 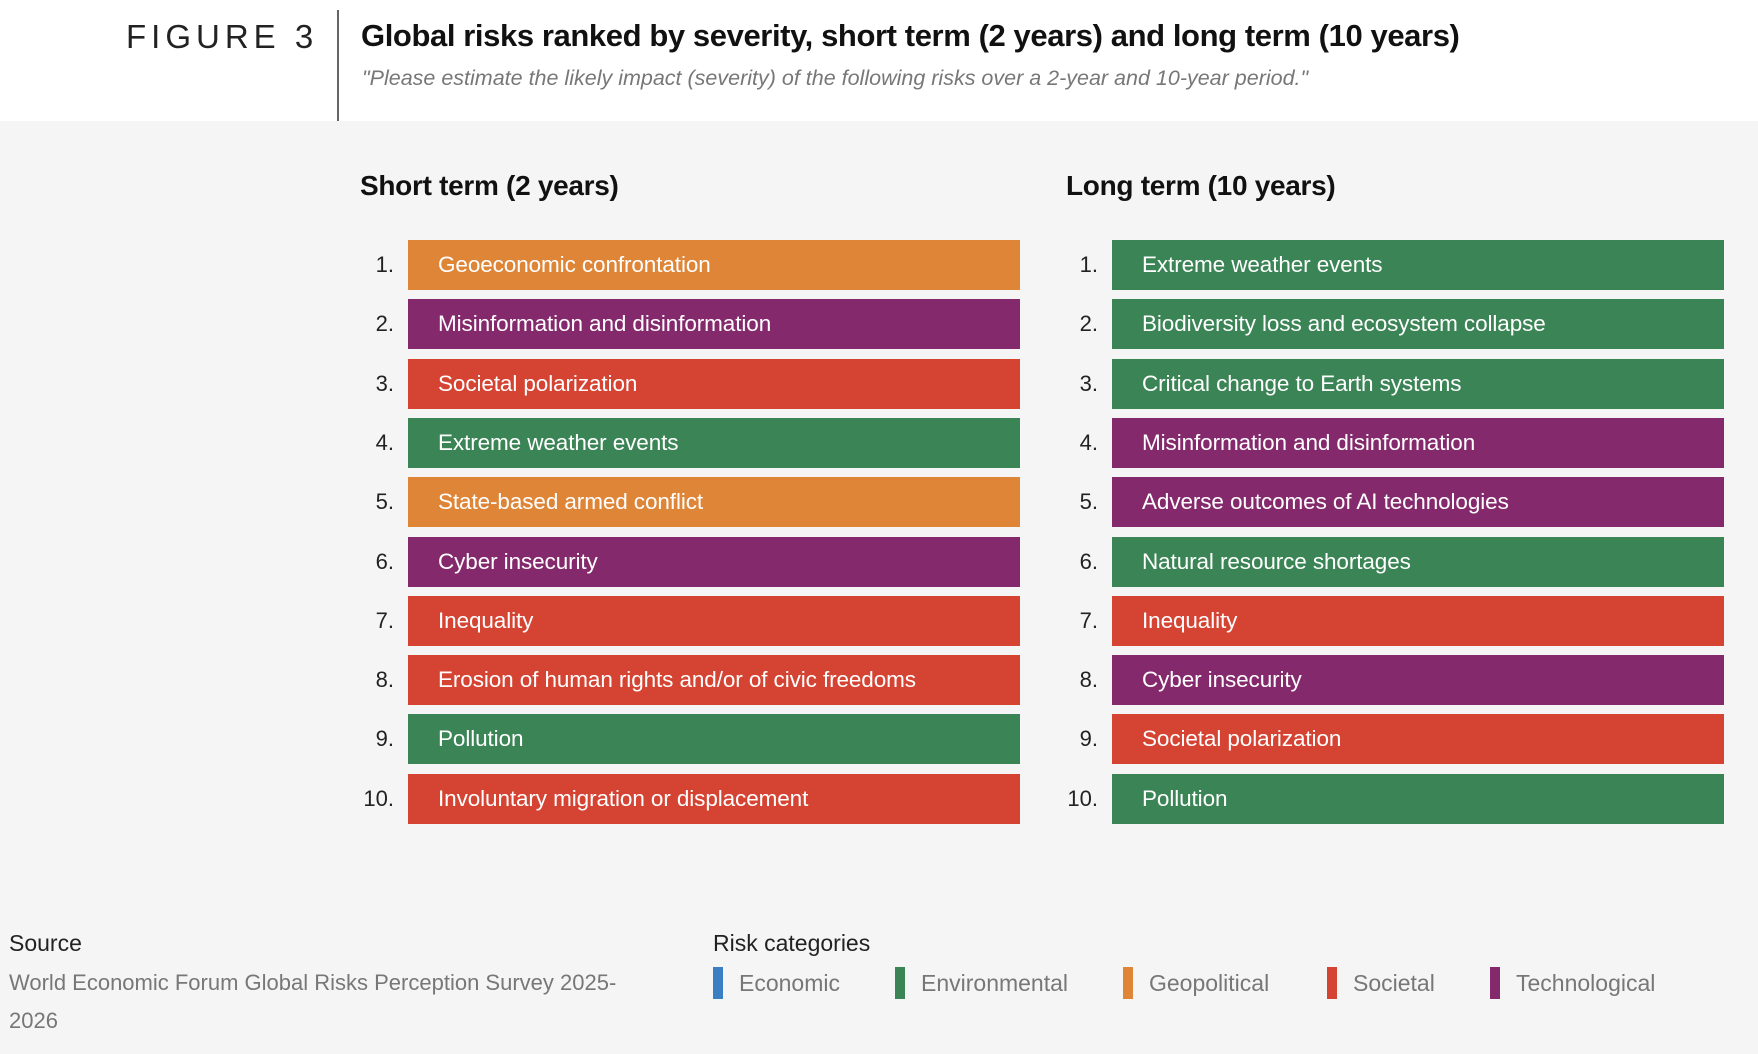 What do you see at coordinates (1418, 324) in the screenshot?
I see `long-term-risk-bar: Biodiversity loss and ecosystem collapse` at bounding box center [1418, 324].